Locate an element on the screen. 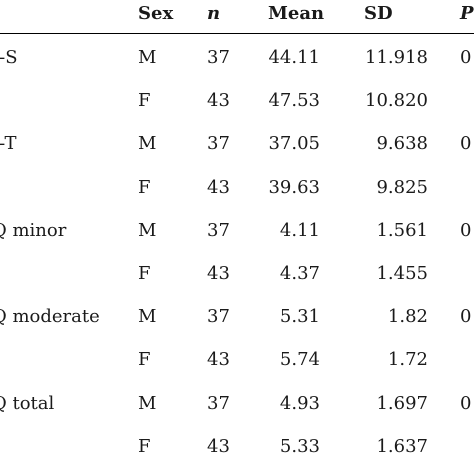 This screenshot has width=474, height=474. row-label: Q minor is located at coordinates (33, 230).